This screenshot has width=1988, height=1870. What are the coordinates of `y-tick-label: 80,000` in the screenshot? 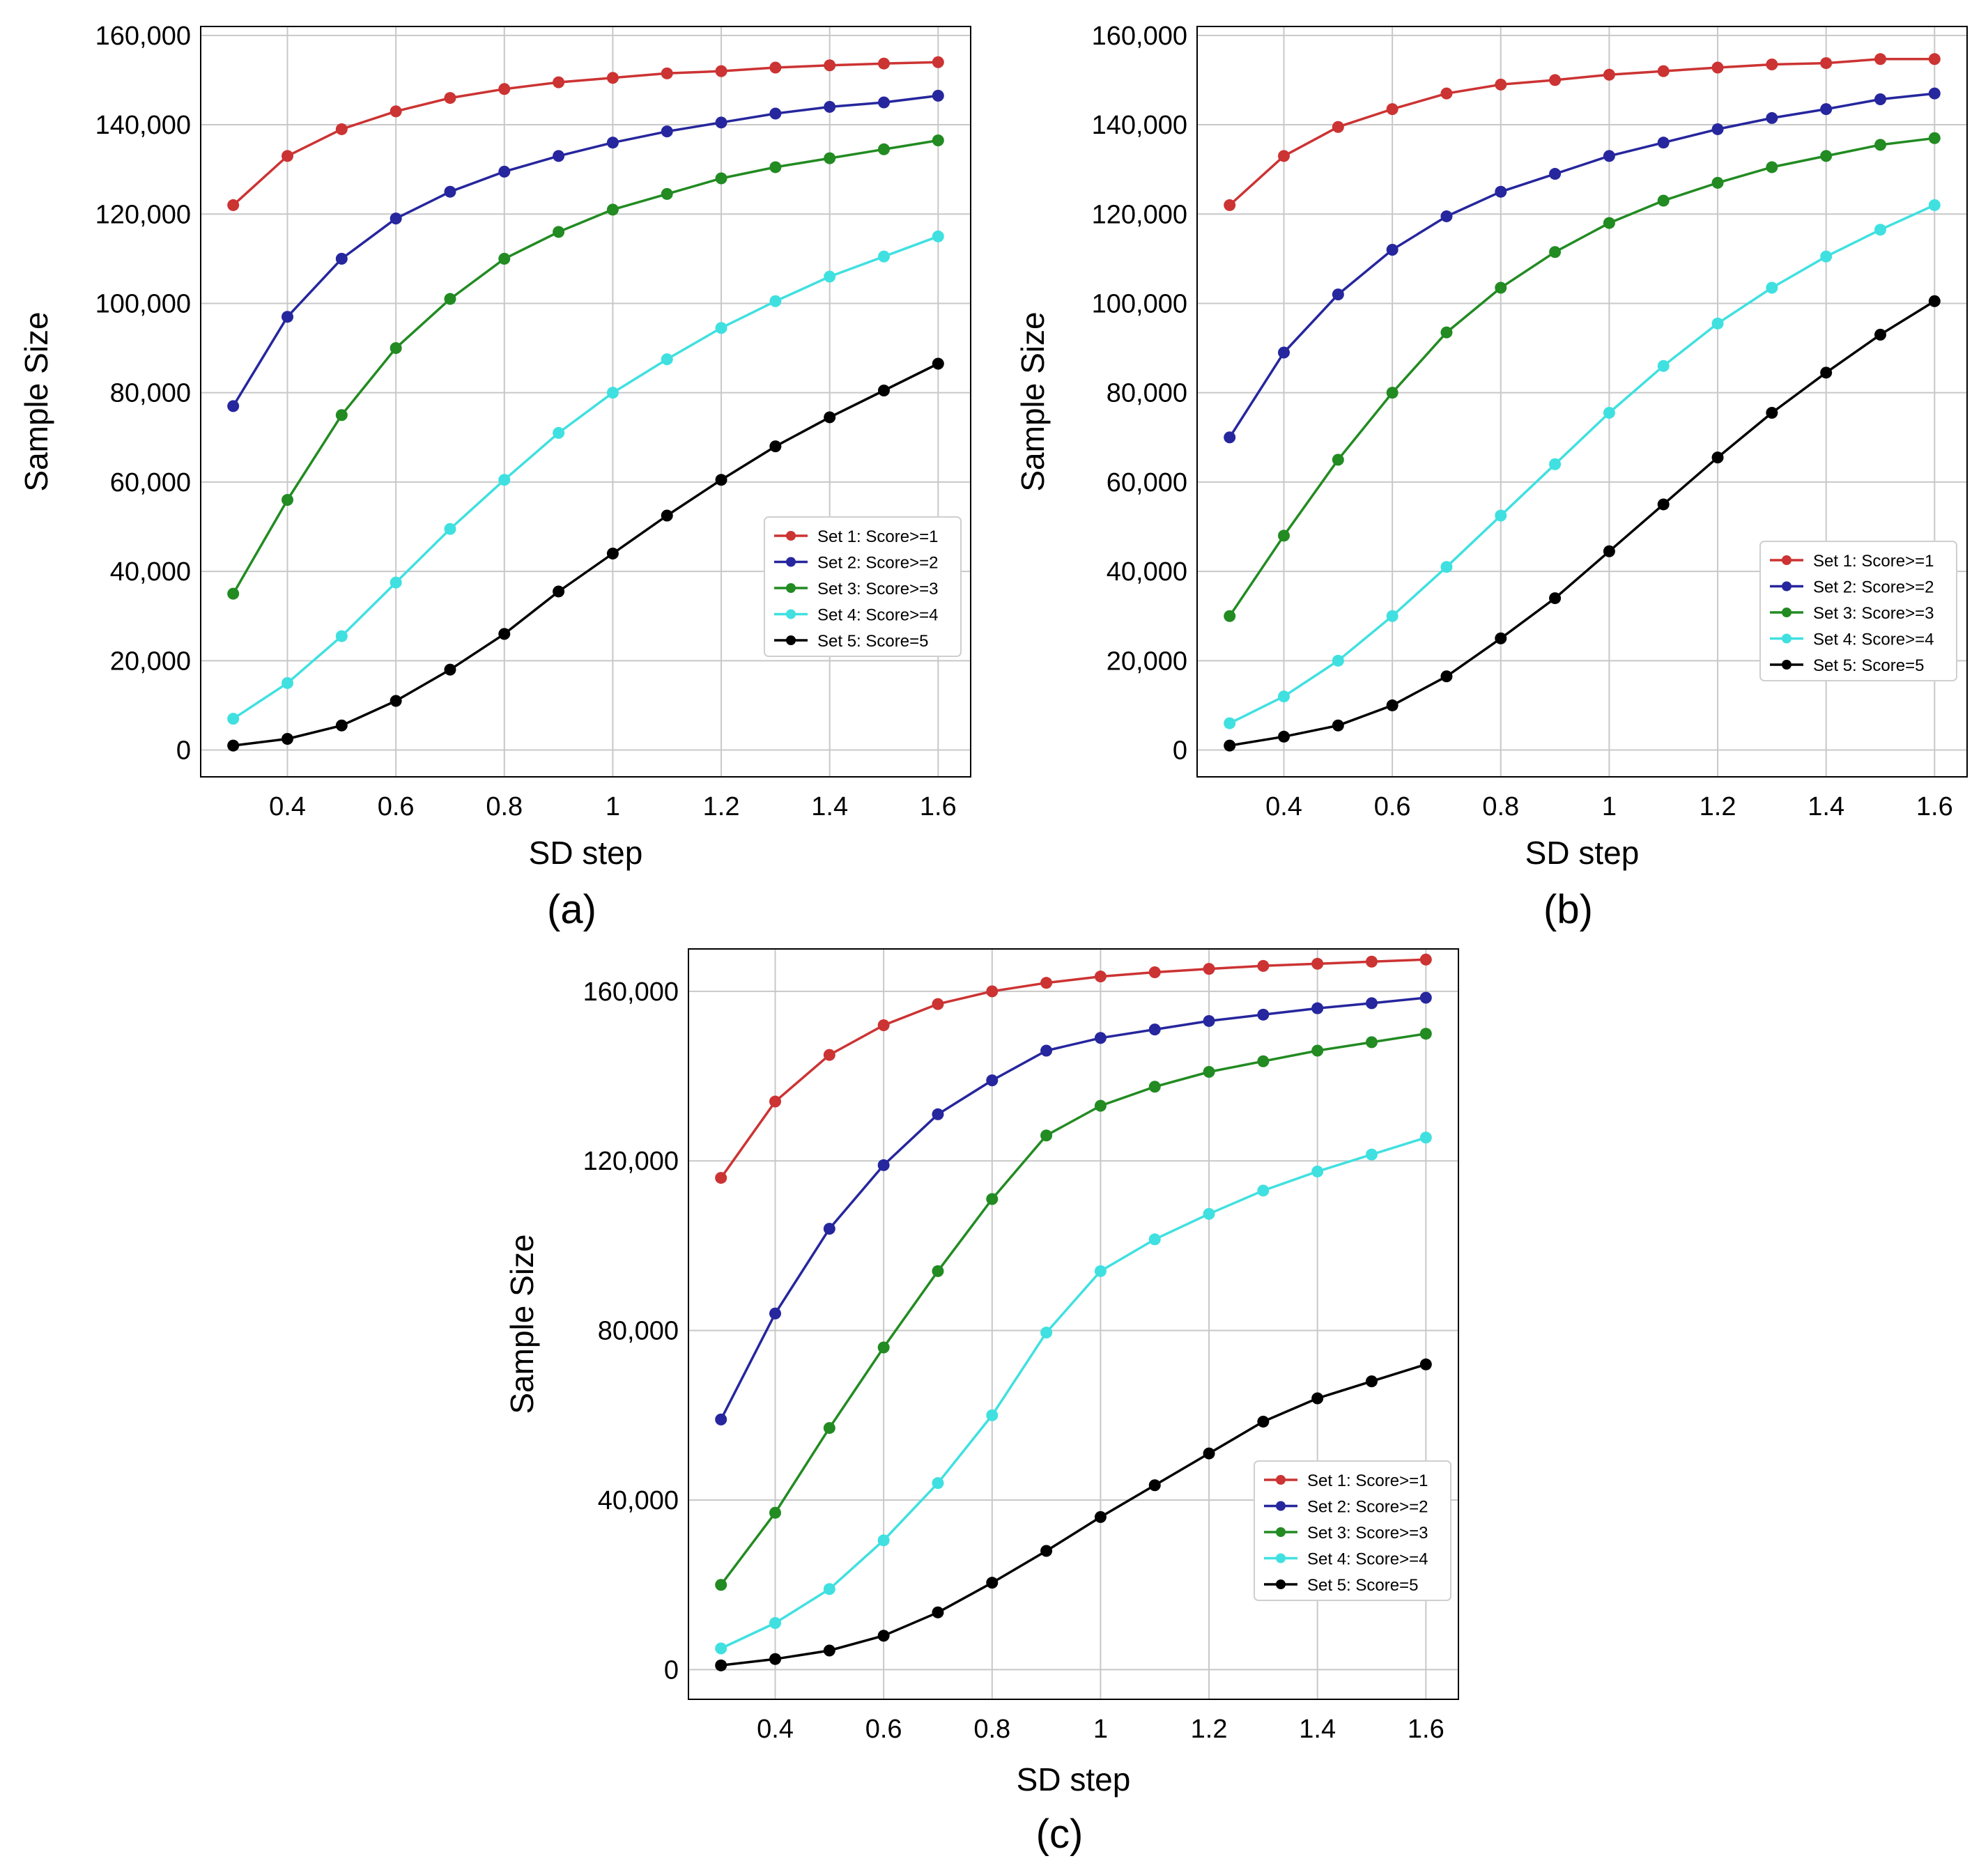 It's located at (1147, 393).